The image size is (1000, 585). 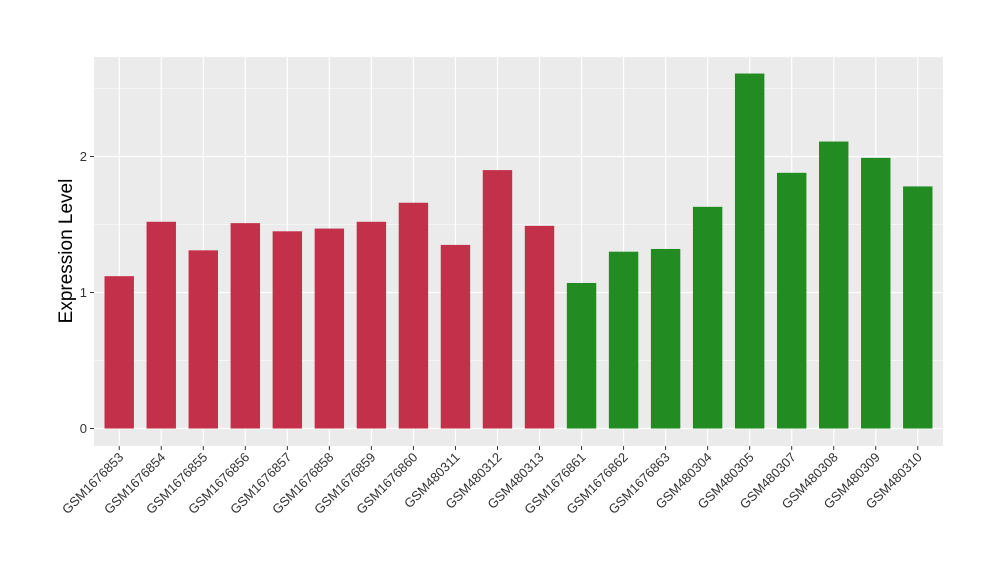 What do you see at coordinates (83, 292) in the screenshot?
I see `y-tick-label: 1` at bounding box center [83, 292].